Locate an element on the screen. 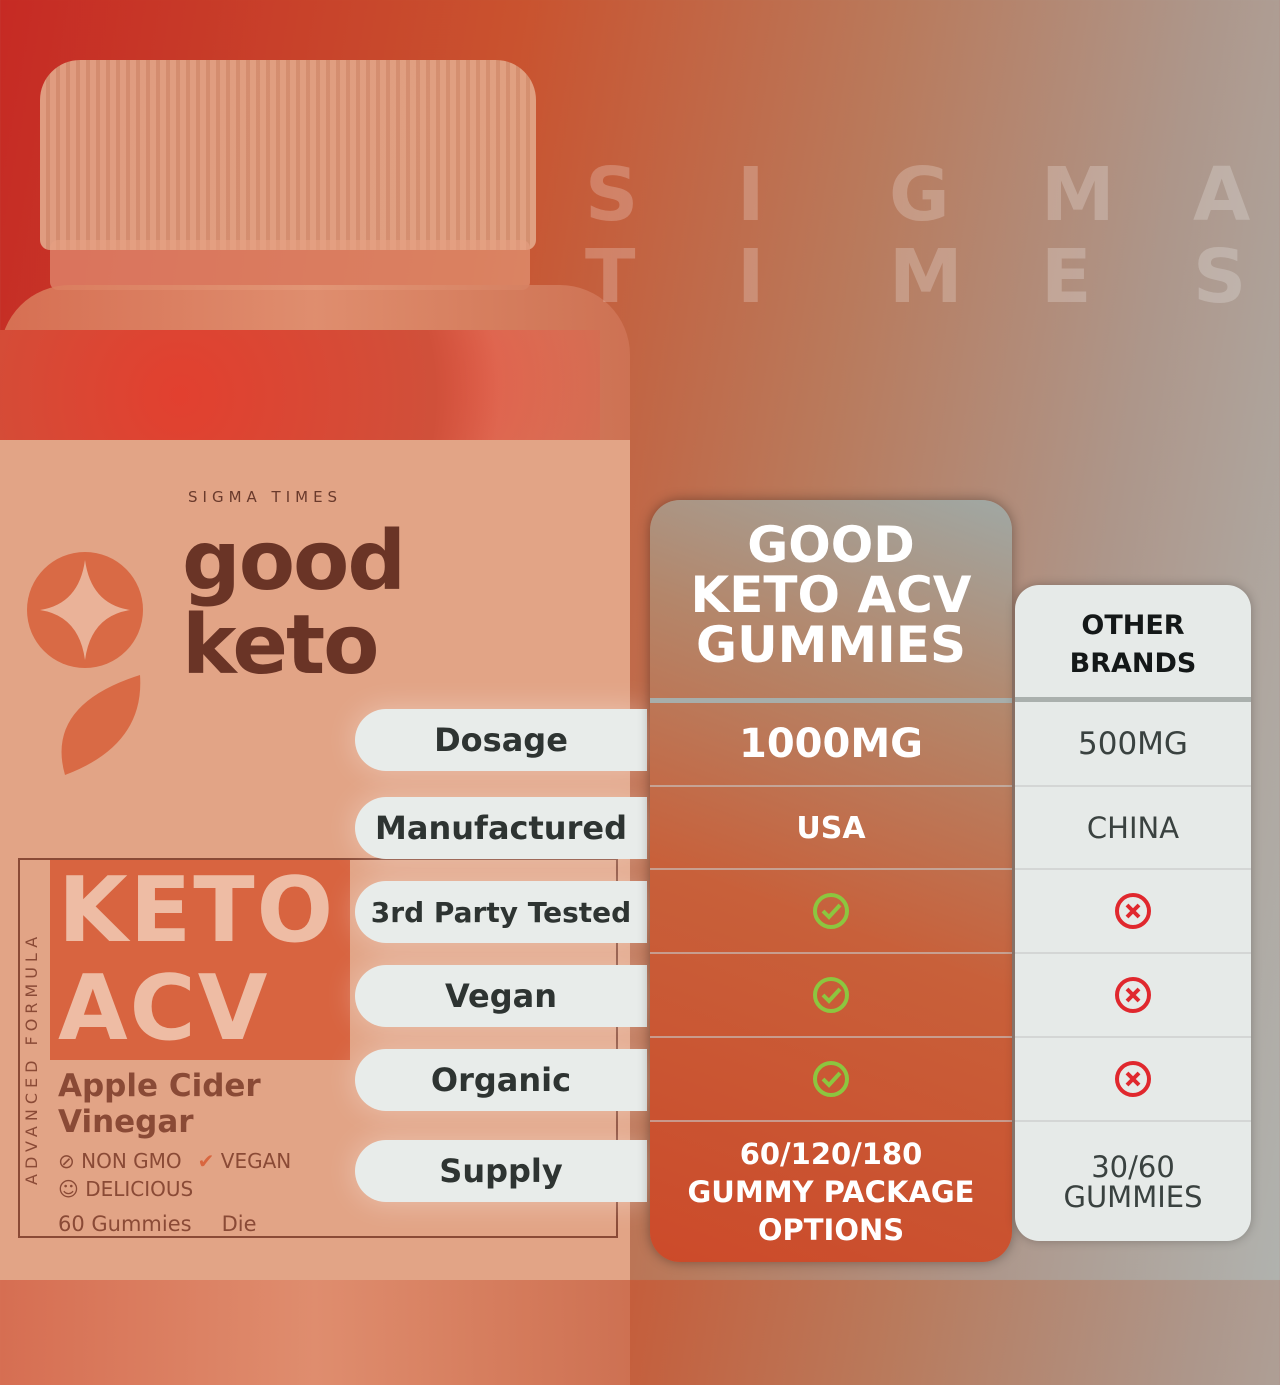  label-partial: Die is located at coordinates (239, 1224).